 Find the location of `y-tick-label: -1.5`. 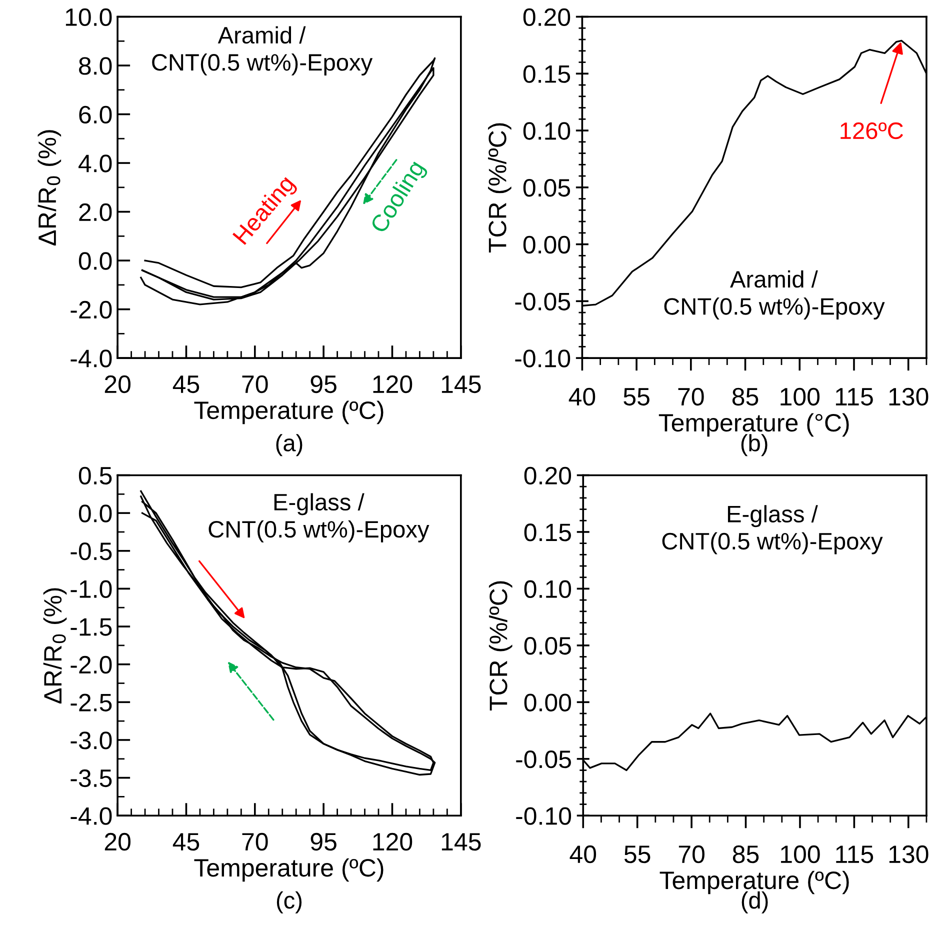

y-tick-label: -1.5 is located at coordinates (91, 627).